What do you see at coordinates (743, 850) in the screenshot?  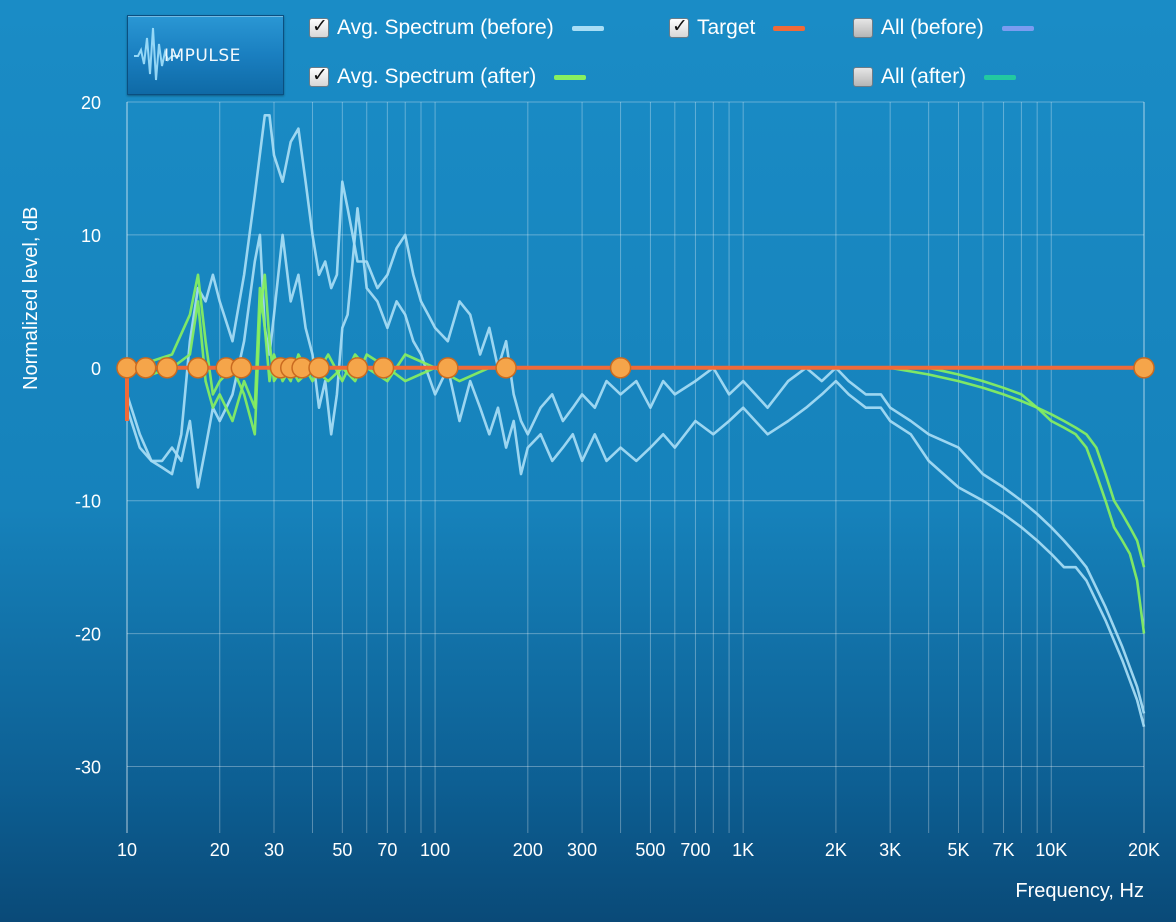 I see `x-tick-label: 1K` at bounding box center [743, 850].